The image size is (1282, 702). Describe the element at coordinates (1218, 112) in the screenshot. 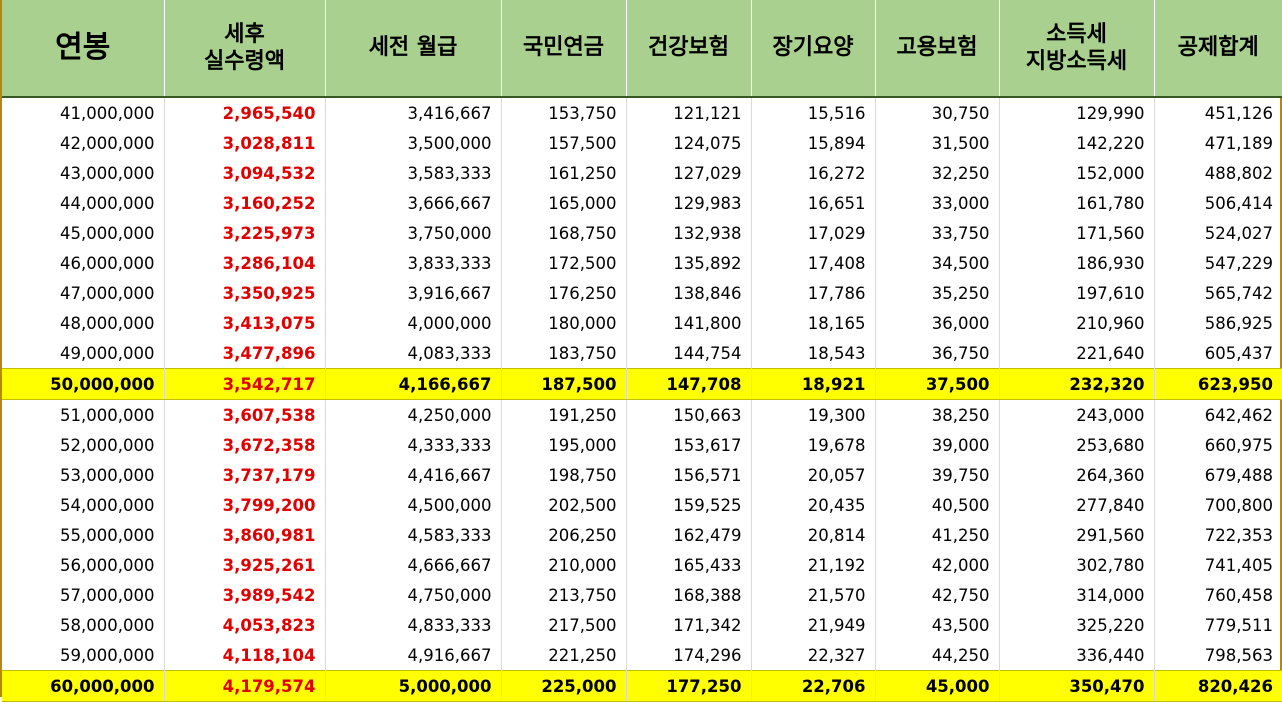

I see `cell-total-deduction: 451,126` at that location.